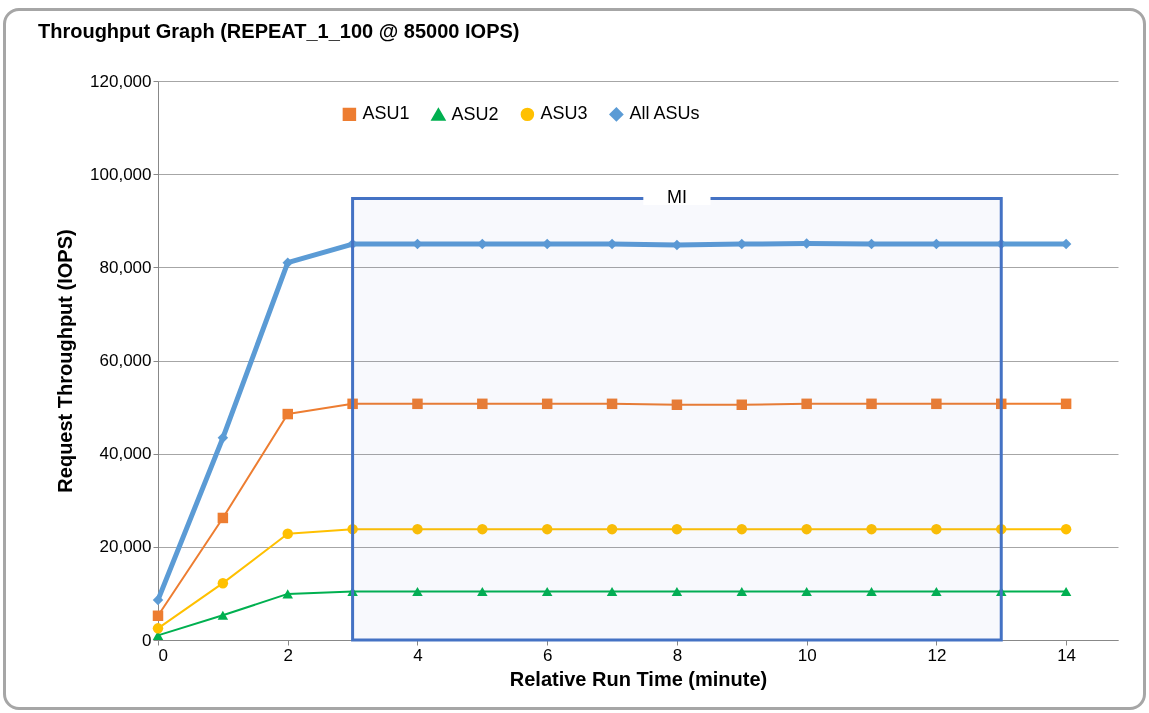 The height and width of the screenshot is (713, 1149). Describe the element at coordinates (564, 113) in the screenshot. I see `legend-label: ASU3` at that location.